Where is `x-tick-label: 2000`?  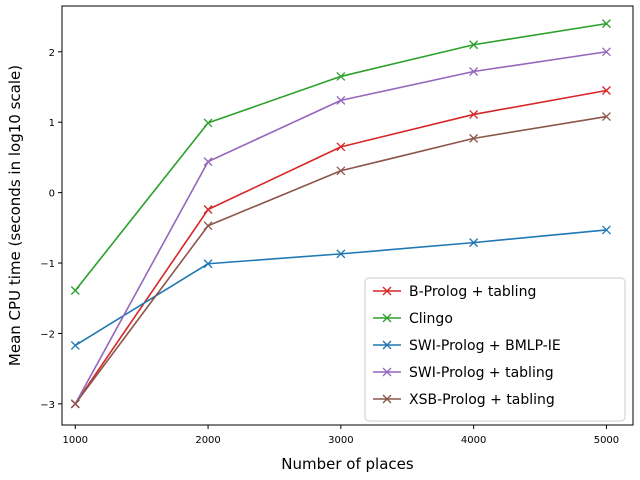 x-tick-label: 2000 is located at coordinates (207, 440).